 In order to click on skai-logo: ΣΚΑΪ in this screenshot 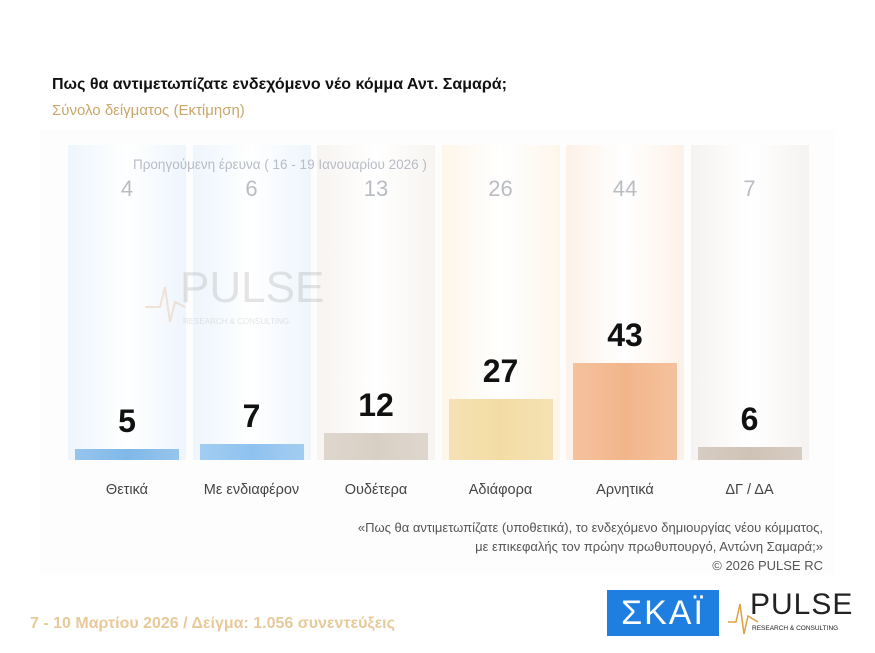, I will do `click(663, 613)`.